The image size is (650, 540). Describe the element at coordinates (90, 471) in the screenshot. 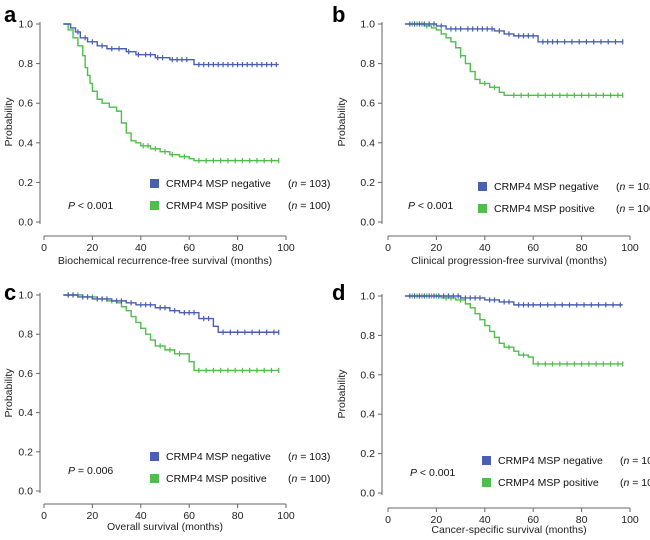

I see `p-value: P = 0.006` at that location.